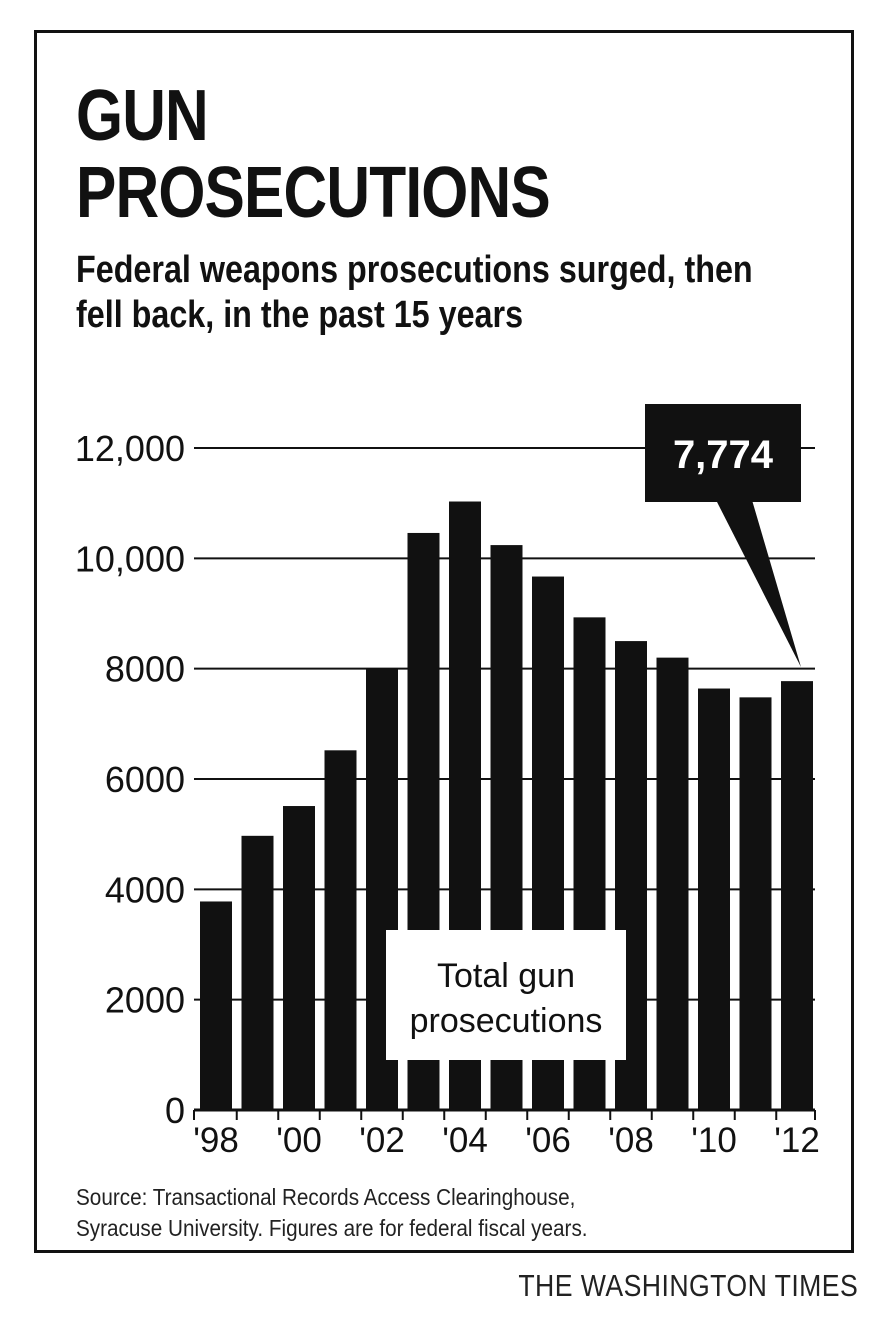 This screenshot has height=1341, width=878. What do you see at coordinates (145, 669) in the screenshot?
I see `y-tick-label: 8000` at bounding box center [145, 669].